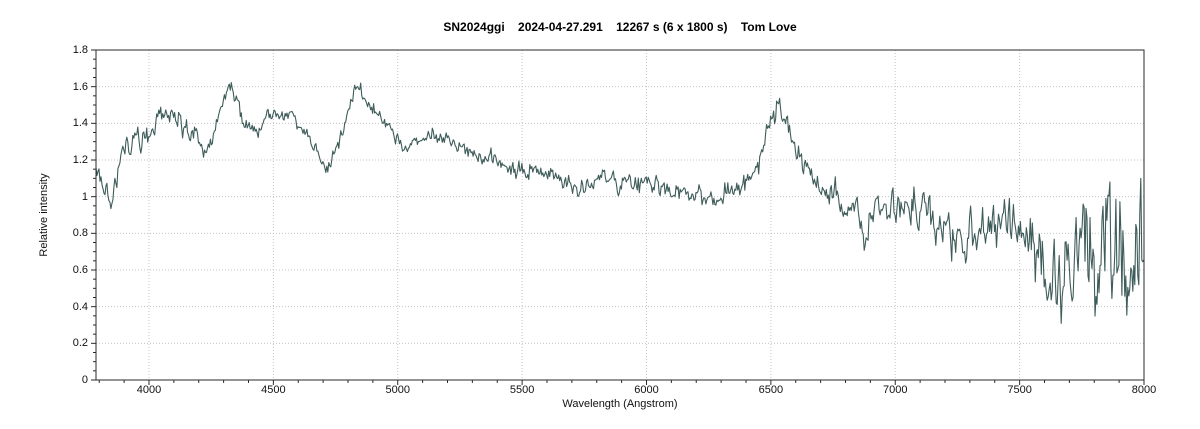  Describe the element at coordinates (84, 196) in the screenshot. I see `y-tick-label: 1` at that location.